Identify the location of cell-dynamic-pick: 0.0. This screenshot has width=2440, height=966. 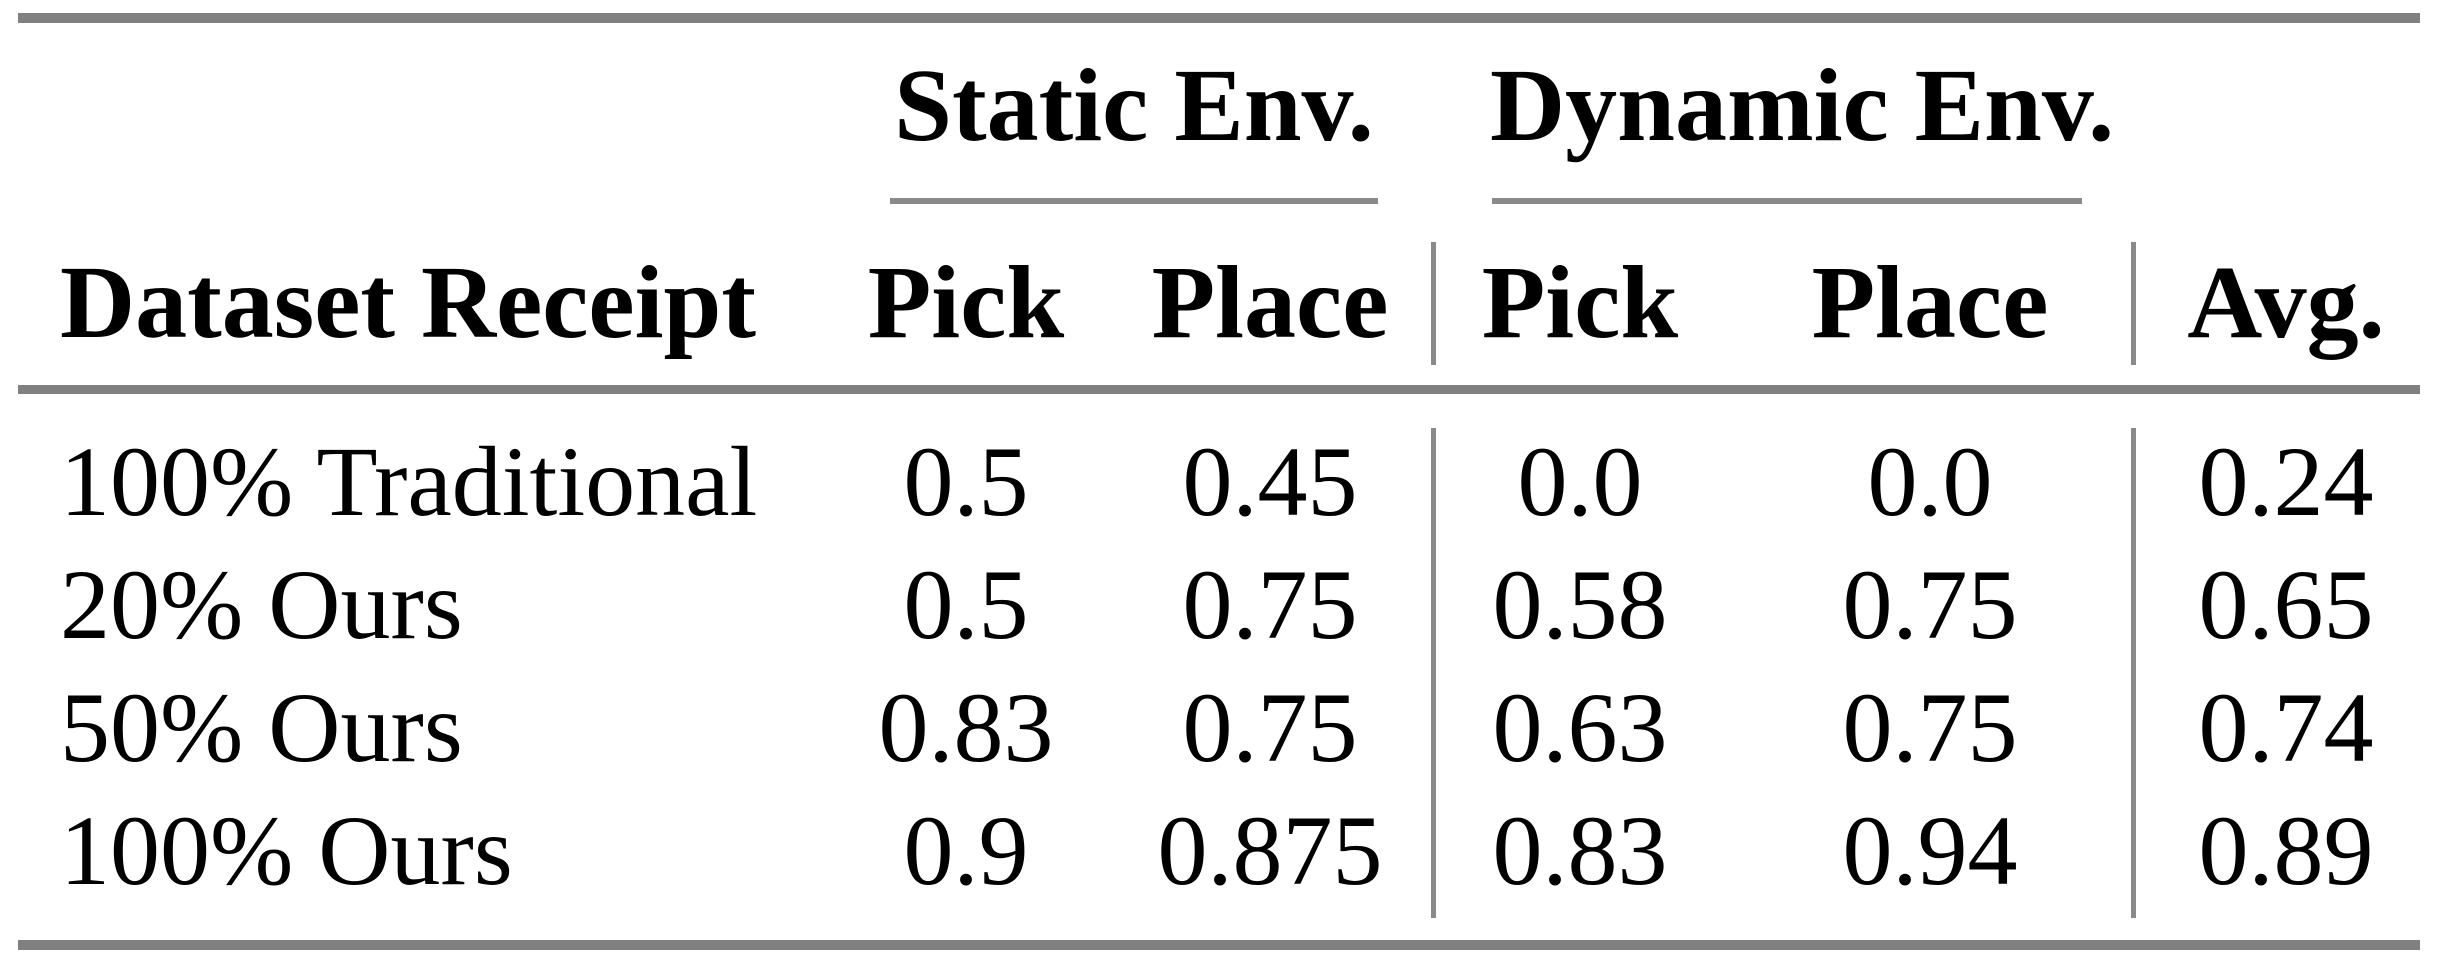
(1580, 481).